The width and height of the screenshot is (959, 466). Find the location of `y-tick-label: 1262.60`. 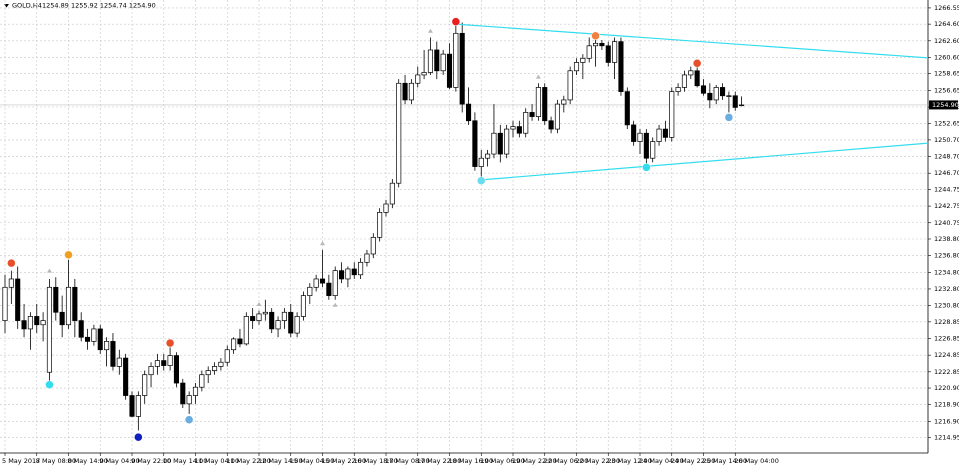

y-tick-label: 1262.60 is located at coordinates (946, 41).